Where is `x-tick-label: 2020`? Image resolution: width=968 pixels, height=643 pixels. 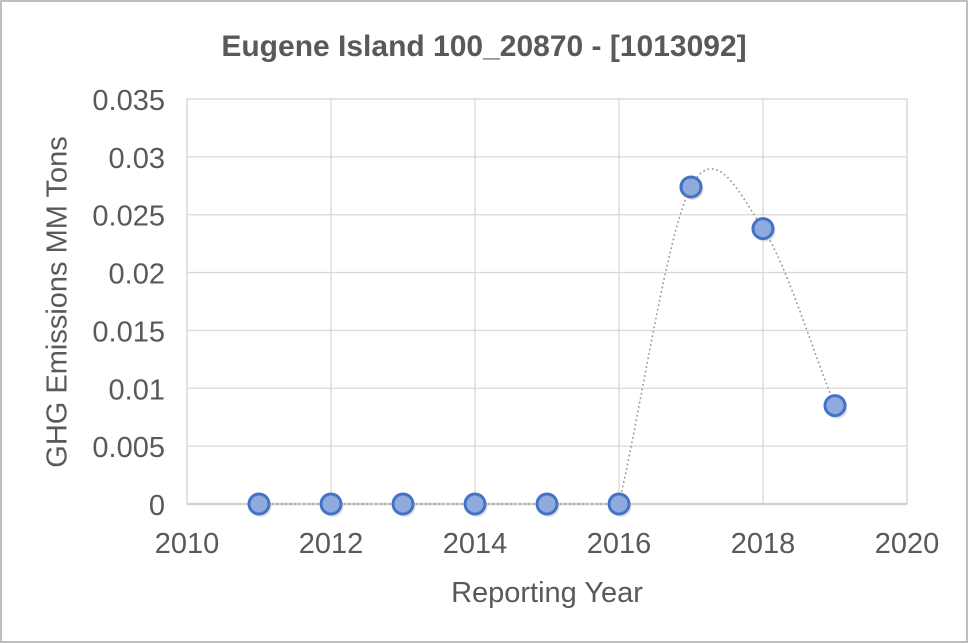
x-tick-label: 2020 is located at coordinates (907, 544).